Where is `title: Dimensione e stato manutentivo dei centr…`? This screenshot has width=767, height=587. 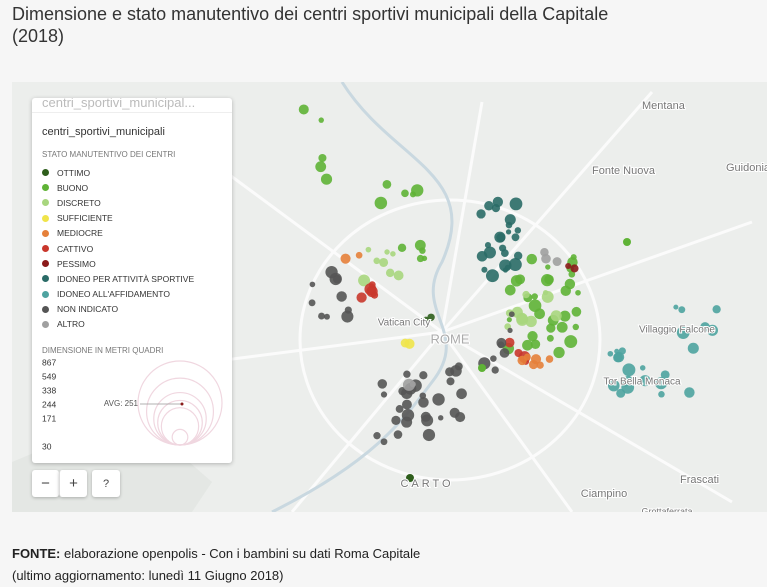 title: Dimensione e stato manutentivo dei centr… is located at coordinates (310, 25).